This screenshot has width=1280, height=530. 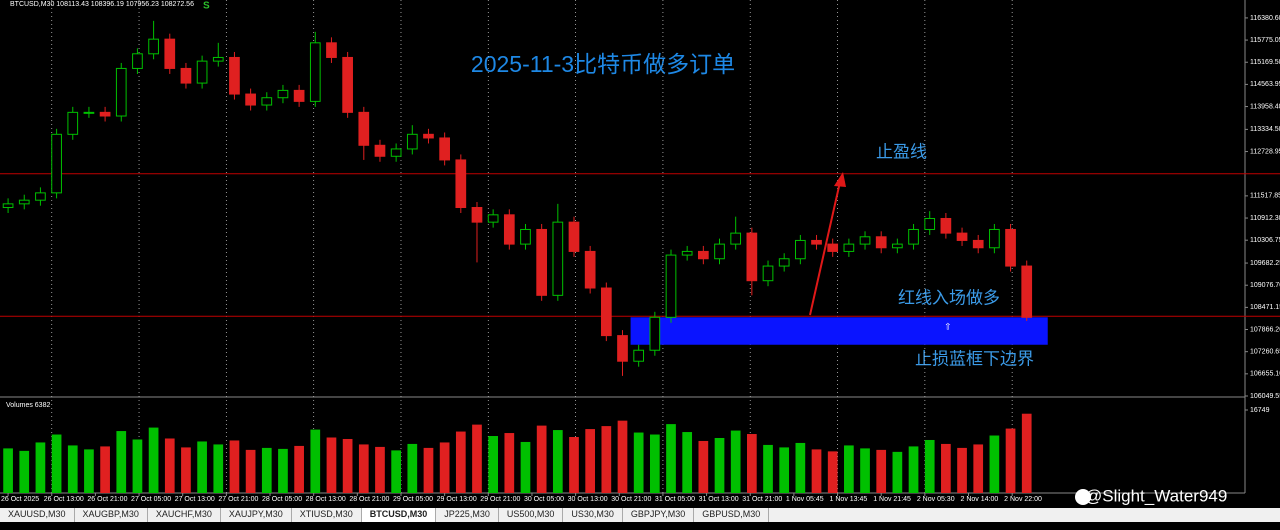 What do you see at coordinates (500, 499) in the screenshot?
I see `x-tick-label: 29 Oct 21:00` at bounding box center [500, 499].